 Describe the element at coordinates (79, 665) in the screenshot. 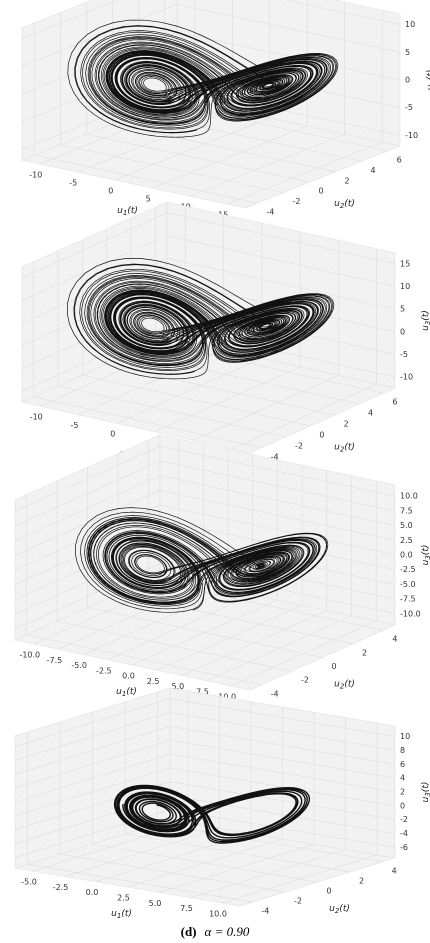

I see `tick-label: -5.0` at that location.